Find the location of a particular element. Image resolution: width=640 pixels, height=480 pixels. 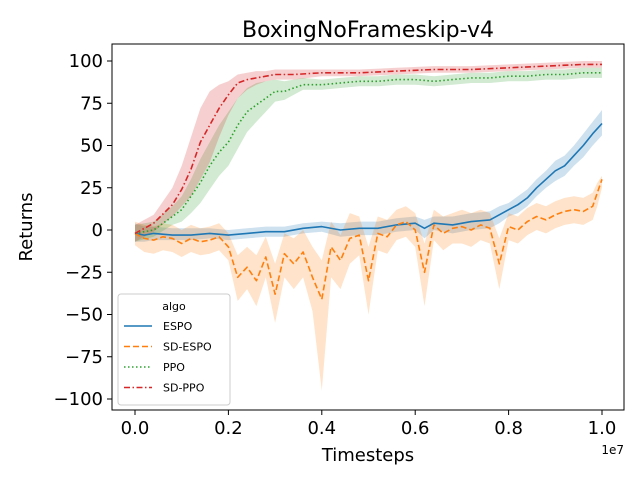

y-axis: −100 −75 −50 −25 0 25 50 75 100 is located at coordinates (83, 230).